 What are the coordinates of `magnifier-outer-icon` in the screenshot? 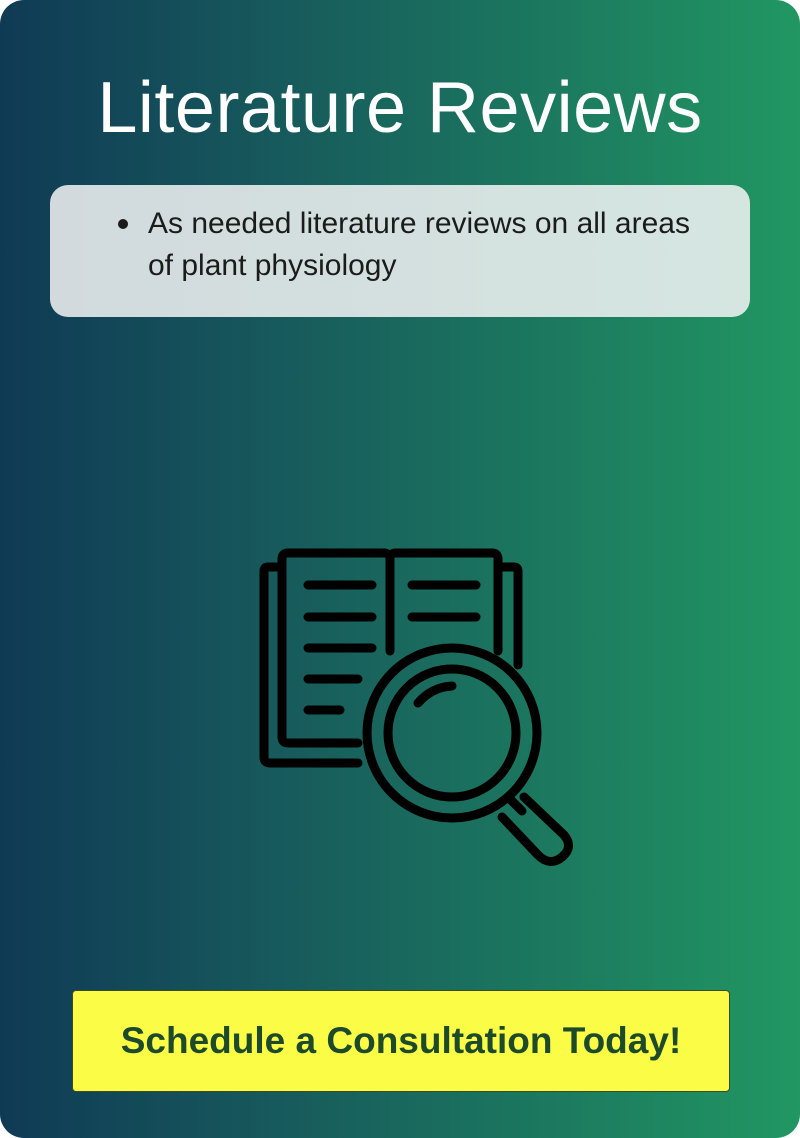 It's located at (452, 733).